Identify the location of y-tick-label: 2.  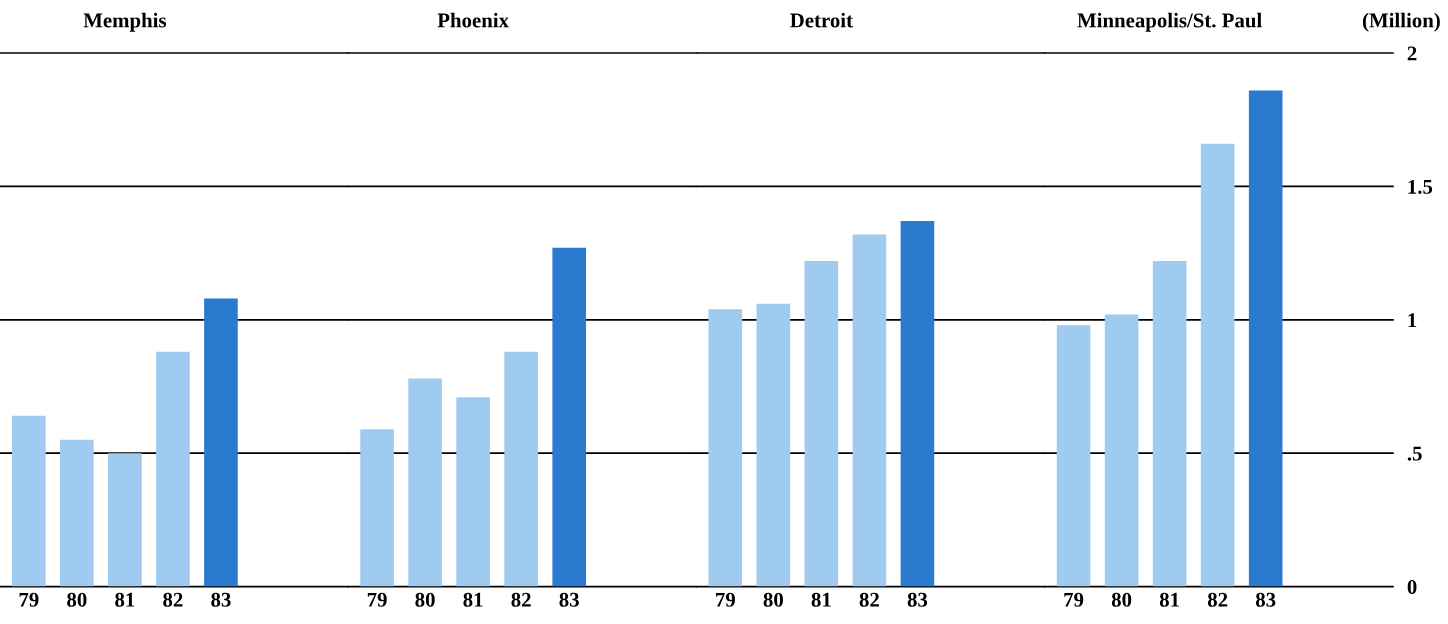
(1412, 53).